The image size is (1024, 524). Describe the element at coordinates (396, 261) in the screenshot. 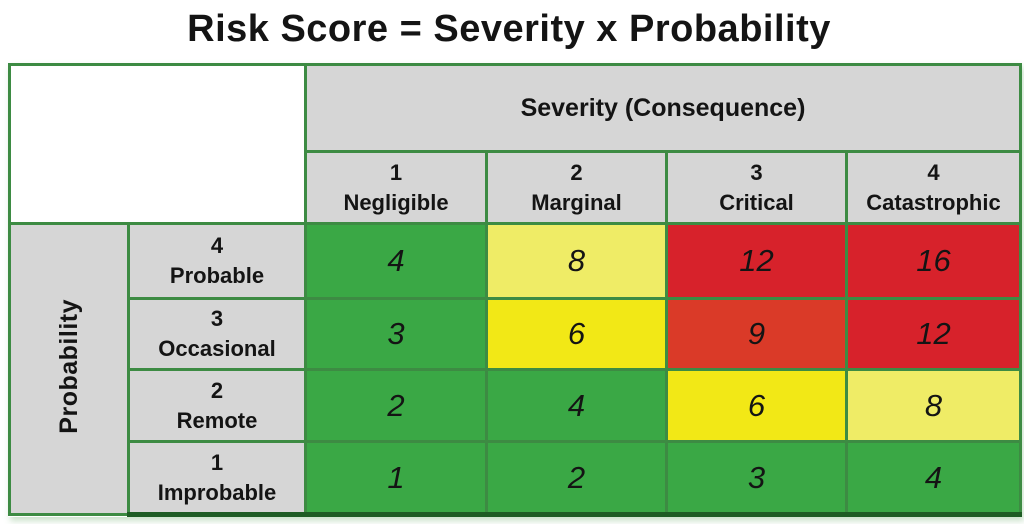

I see `risk-cell-probable-negligible: 4` at that location.